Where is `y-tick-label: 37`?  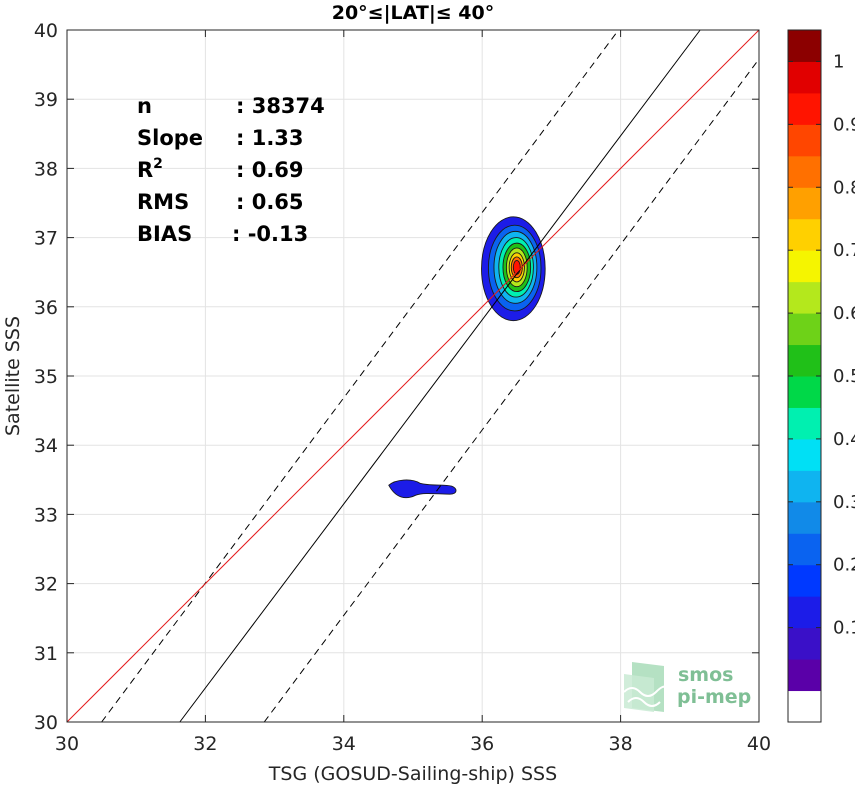
y-tick-label: 37 is located at coordinates (46, 239).